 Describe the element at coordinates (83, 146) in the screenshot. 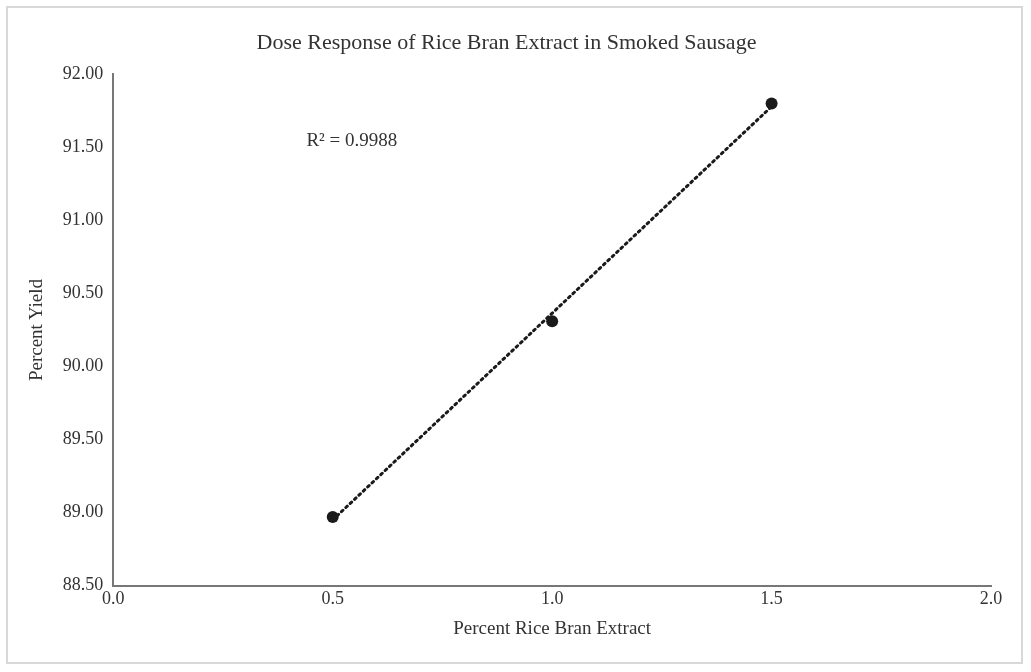

I see `y-tick-label: 91.50` at that location.